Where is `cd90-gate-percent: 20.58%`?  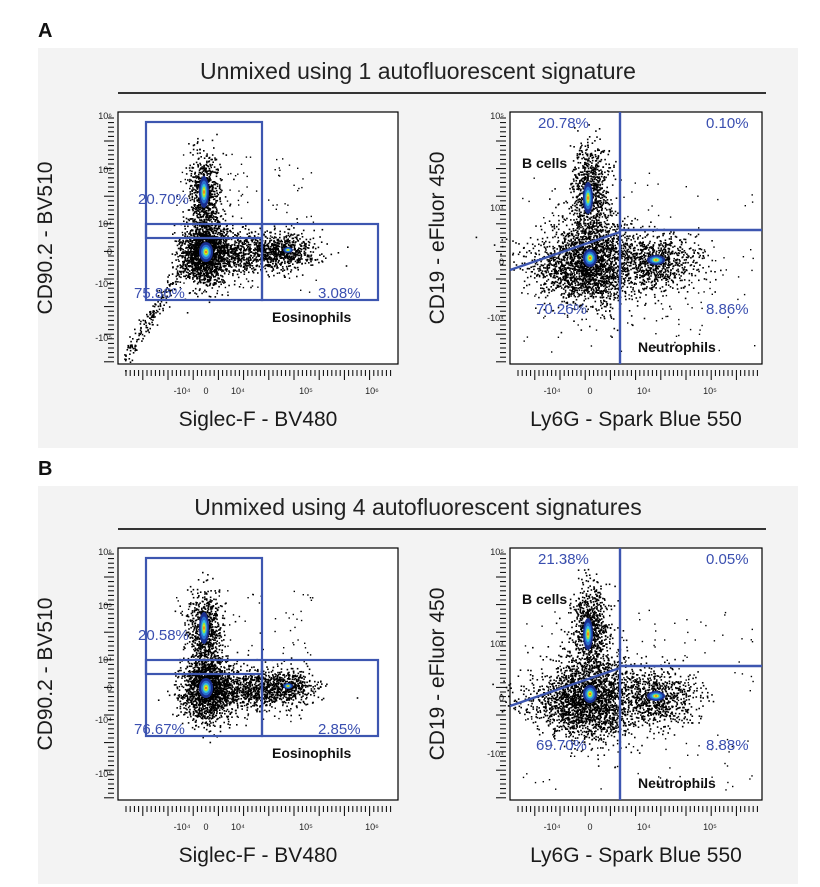 cd90-gate-percent: 20.58% is located at coordinates (163, 635).